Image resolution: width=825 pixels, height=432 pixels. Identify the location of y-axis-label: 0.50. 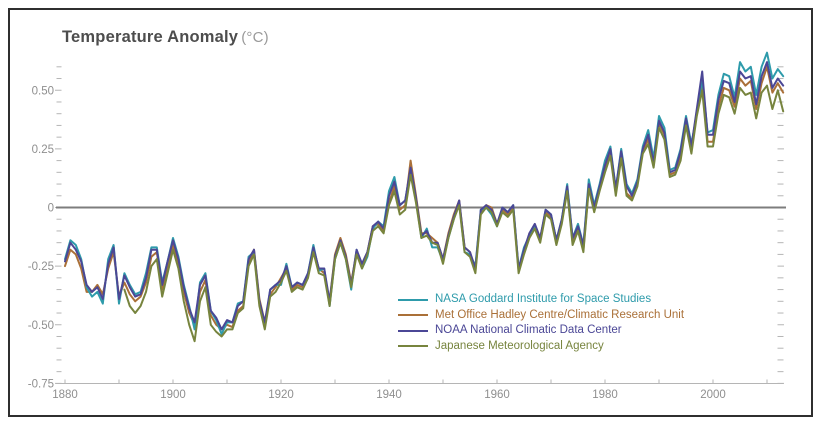
(43, 91).